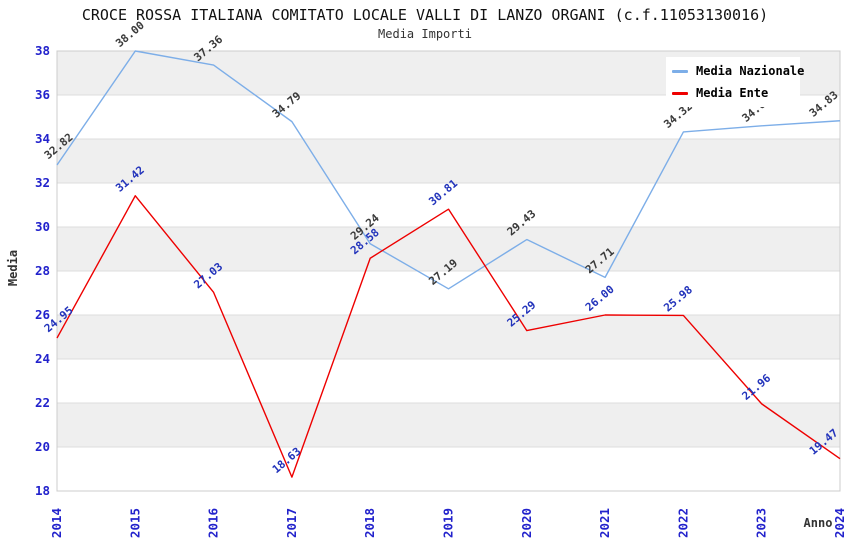 The image size is (850, 550). What do you see at coordinates (42, 270) in the screenshot?
I see `y-tick-label: 28` at bounding box center [42, 270].